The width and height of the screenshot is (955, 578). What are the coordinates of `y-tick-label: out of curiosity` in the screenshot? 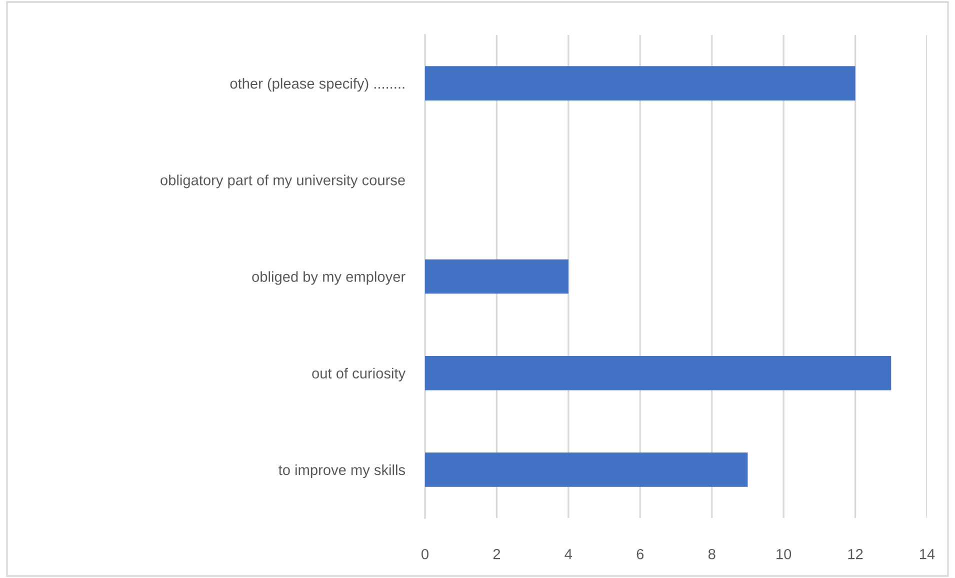 It's located at (359, 375).